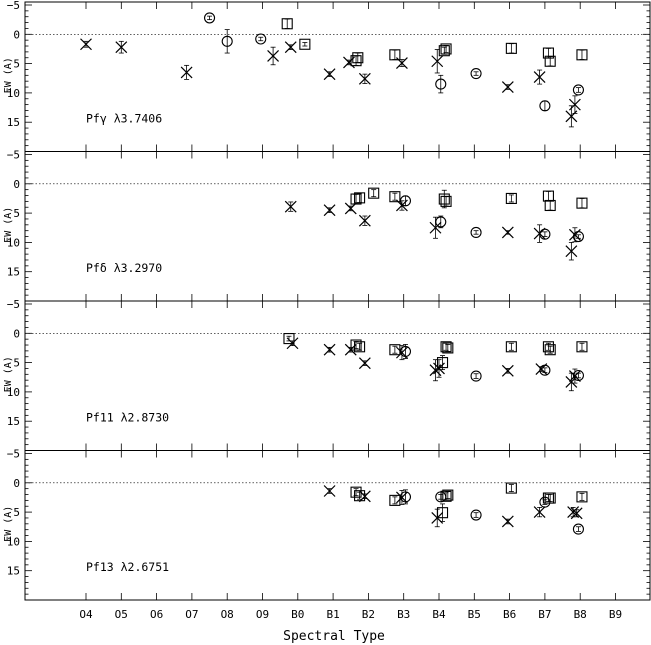 This screenshot has height=645, width=651. Describe the element at coordinates (127, 417) in the screenshot. I see `panel-label: Pf11 λ2.8730` at that location.